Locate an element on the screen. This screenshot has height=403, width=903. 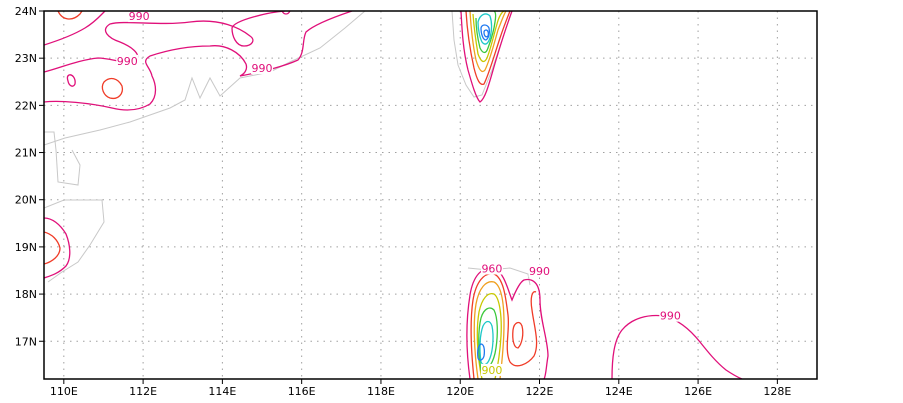
contour-970-luzon is located at coordinates (489, 330).